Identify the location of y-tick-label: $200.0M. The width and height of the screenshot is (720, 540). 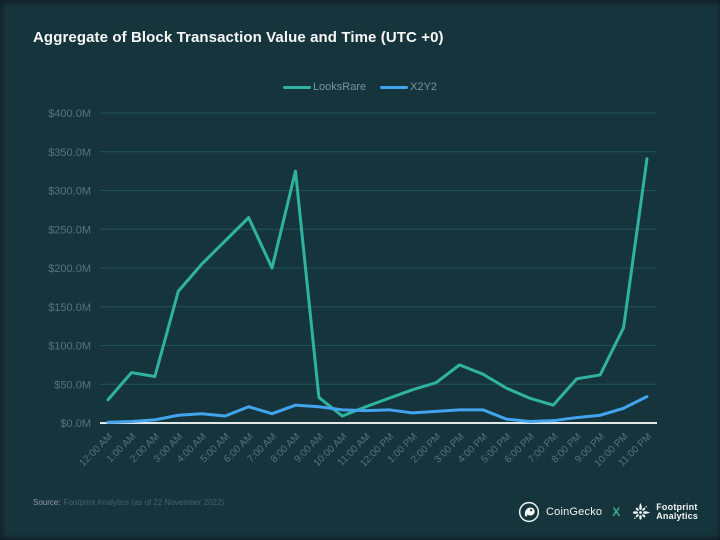
(69, 269).